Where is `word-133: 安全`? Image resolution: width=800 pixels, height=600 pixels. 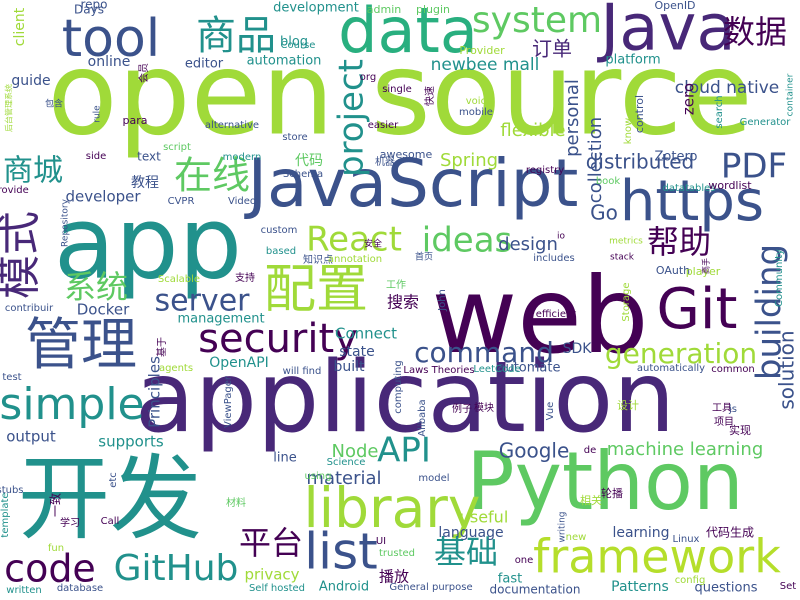
word-133: 安全 is located at coordinates (373, 244).